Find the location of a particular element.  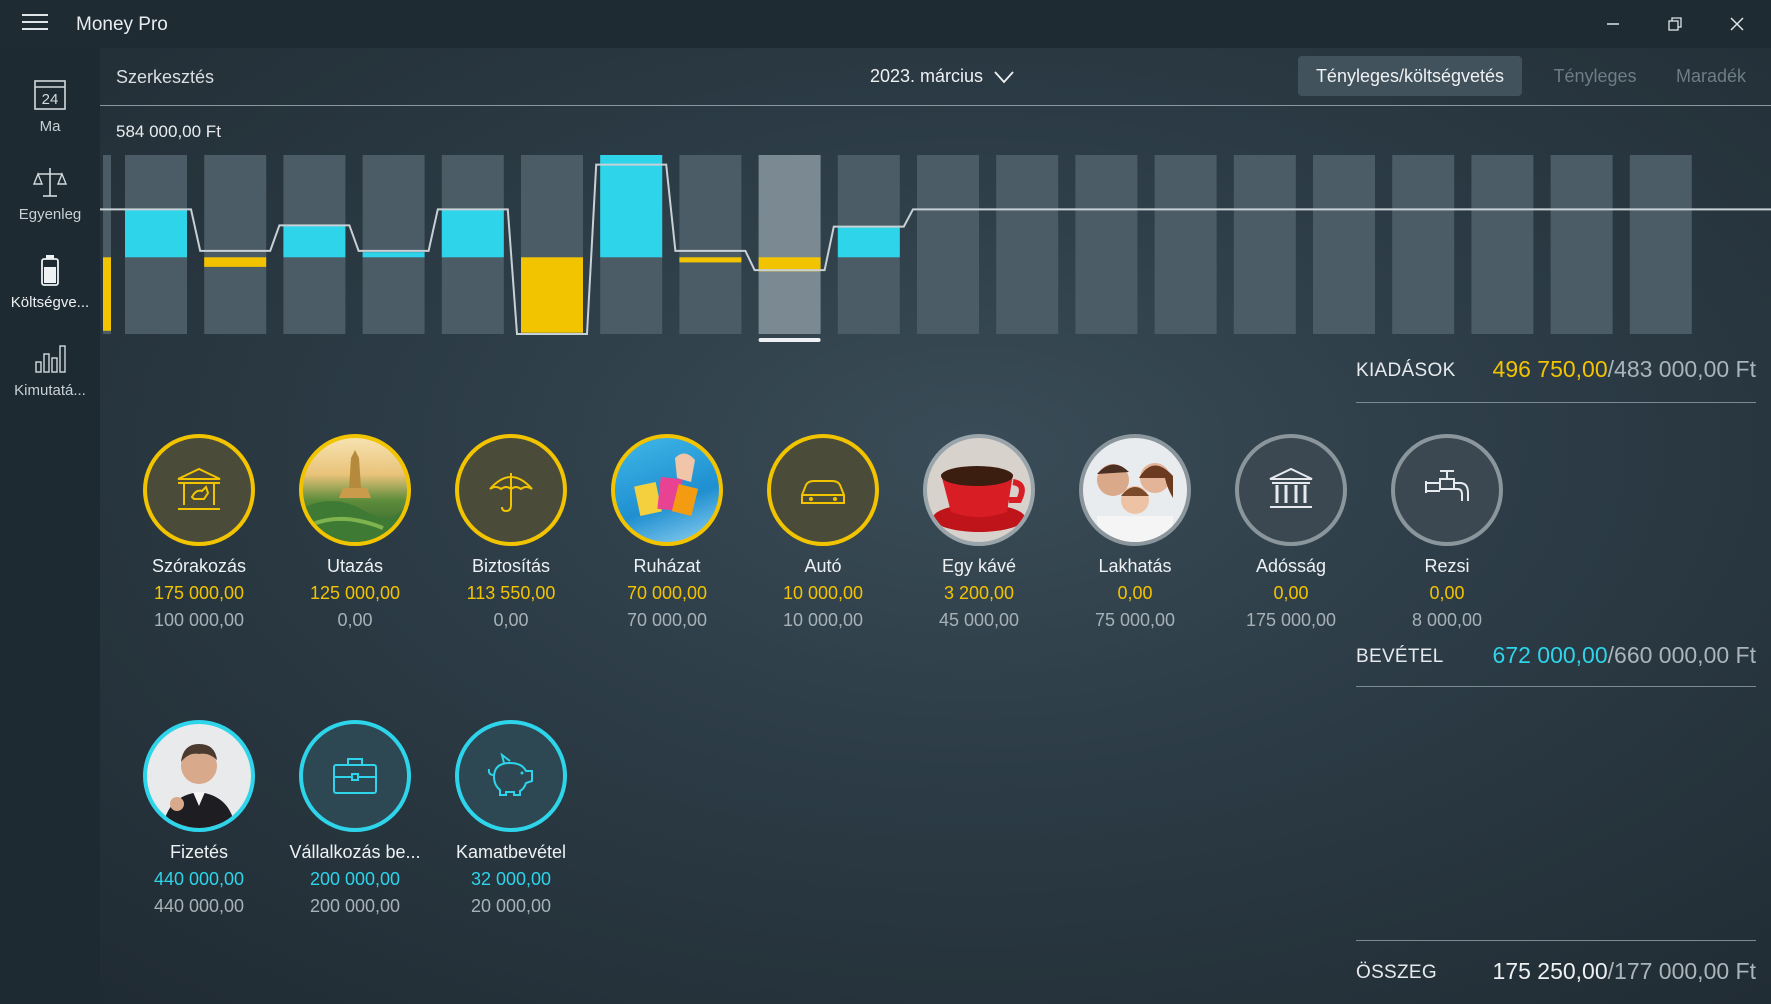

category-biztositas: Biztosítás 113 550,00 0,00 is located at coordinates (511, 532).